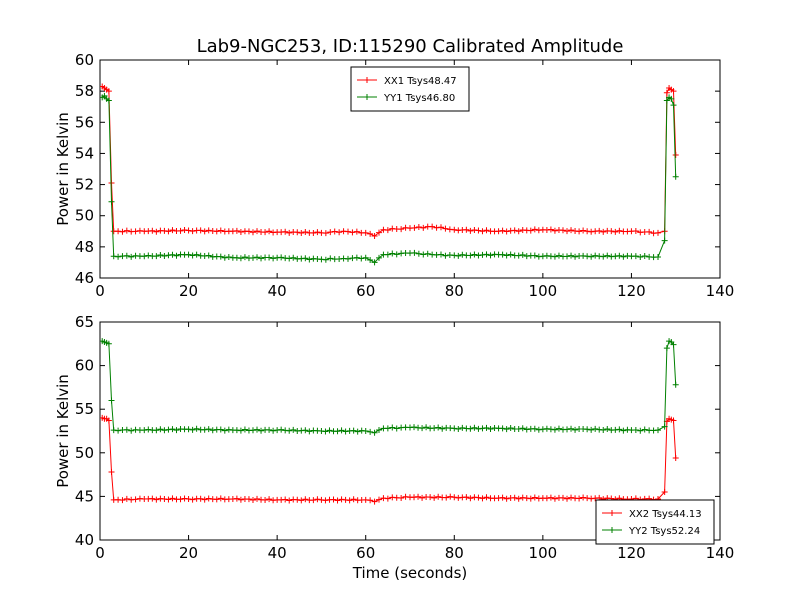 The height and width of the screenshot is (600, 800). Describe the element at coordinates (365, 553) in the screenshot. I see `x-tick-label: 60` at that location.